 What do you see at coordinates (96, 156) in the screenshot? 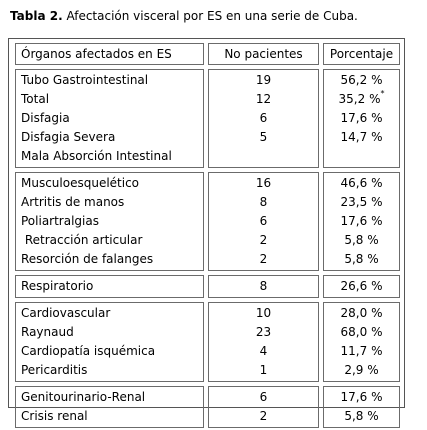
I see `row-organ-name: Mala Absorción Intestinal` at bounding box center [96, 156].